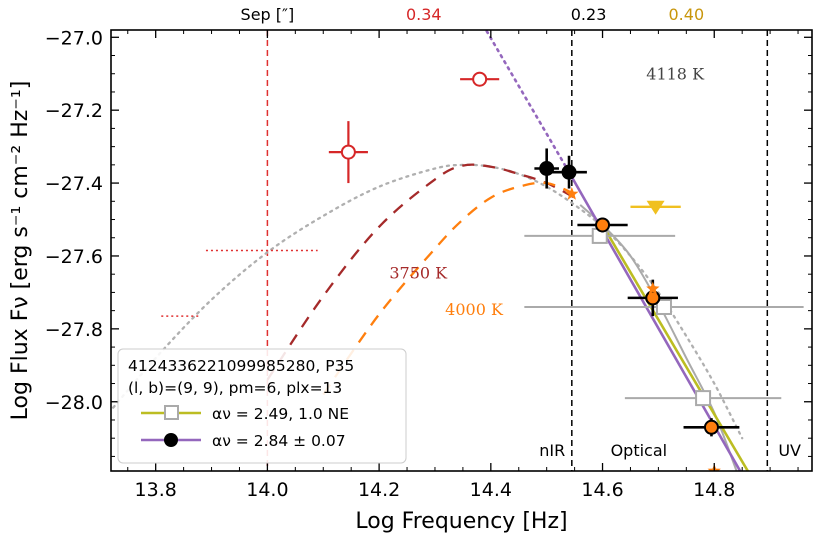  What do you see at coordinates (687, 14) in the screenshot?
I see `separation-label: 0.40` at bounding box center [687, 14].